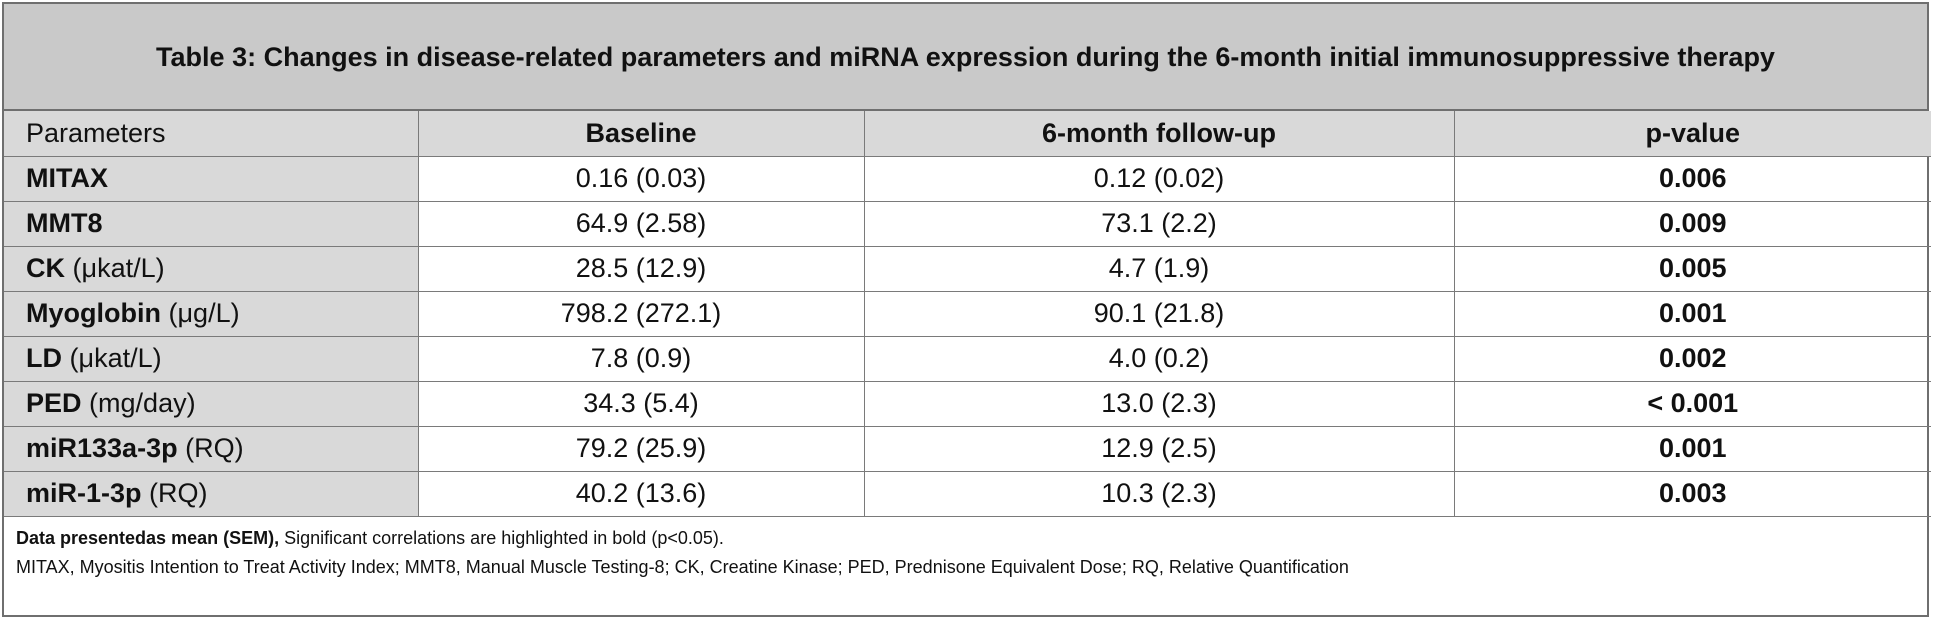 This screenshot has width=1933, height=621. What do you see at coordinates (1159, 403) in the screenshot?
I see `followup-cell: 13.0 (2.3)` at bounding box center [1159, 403].